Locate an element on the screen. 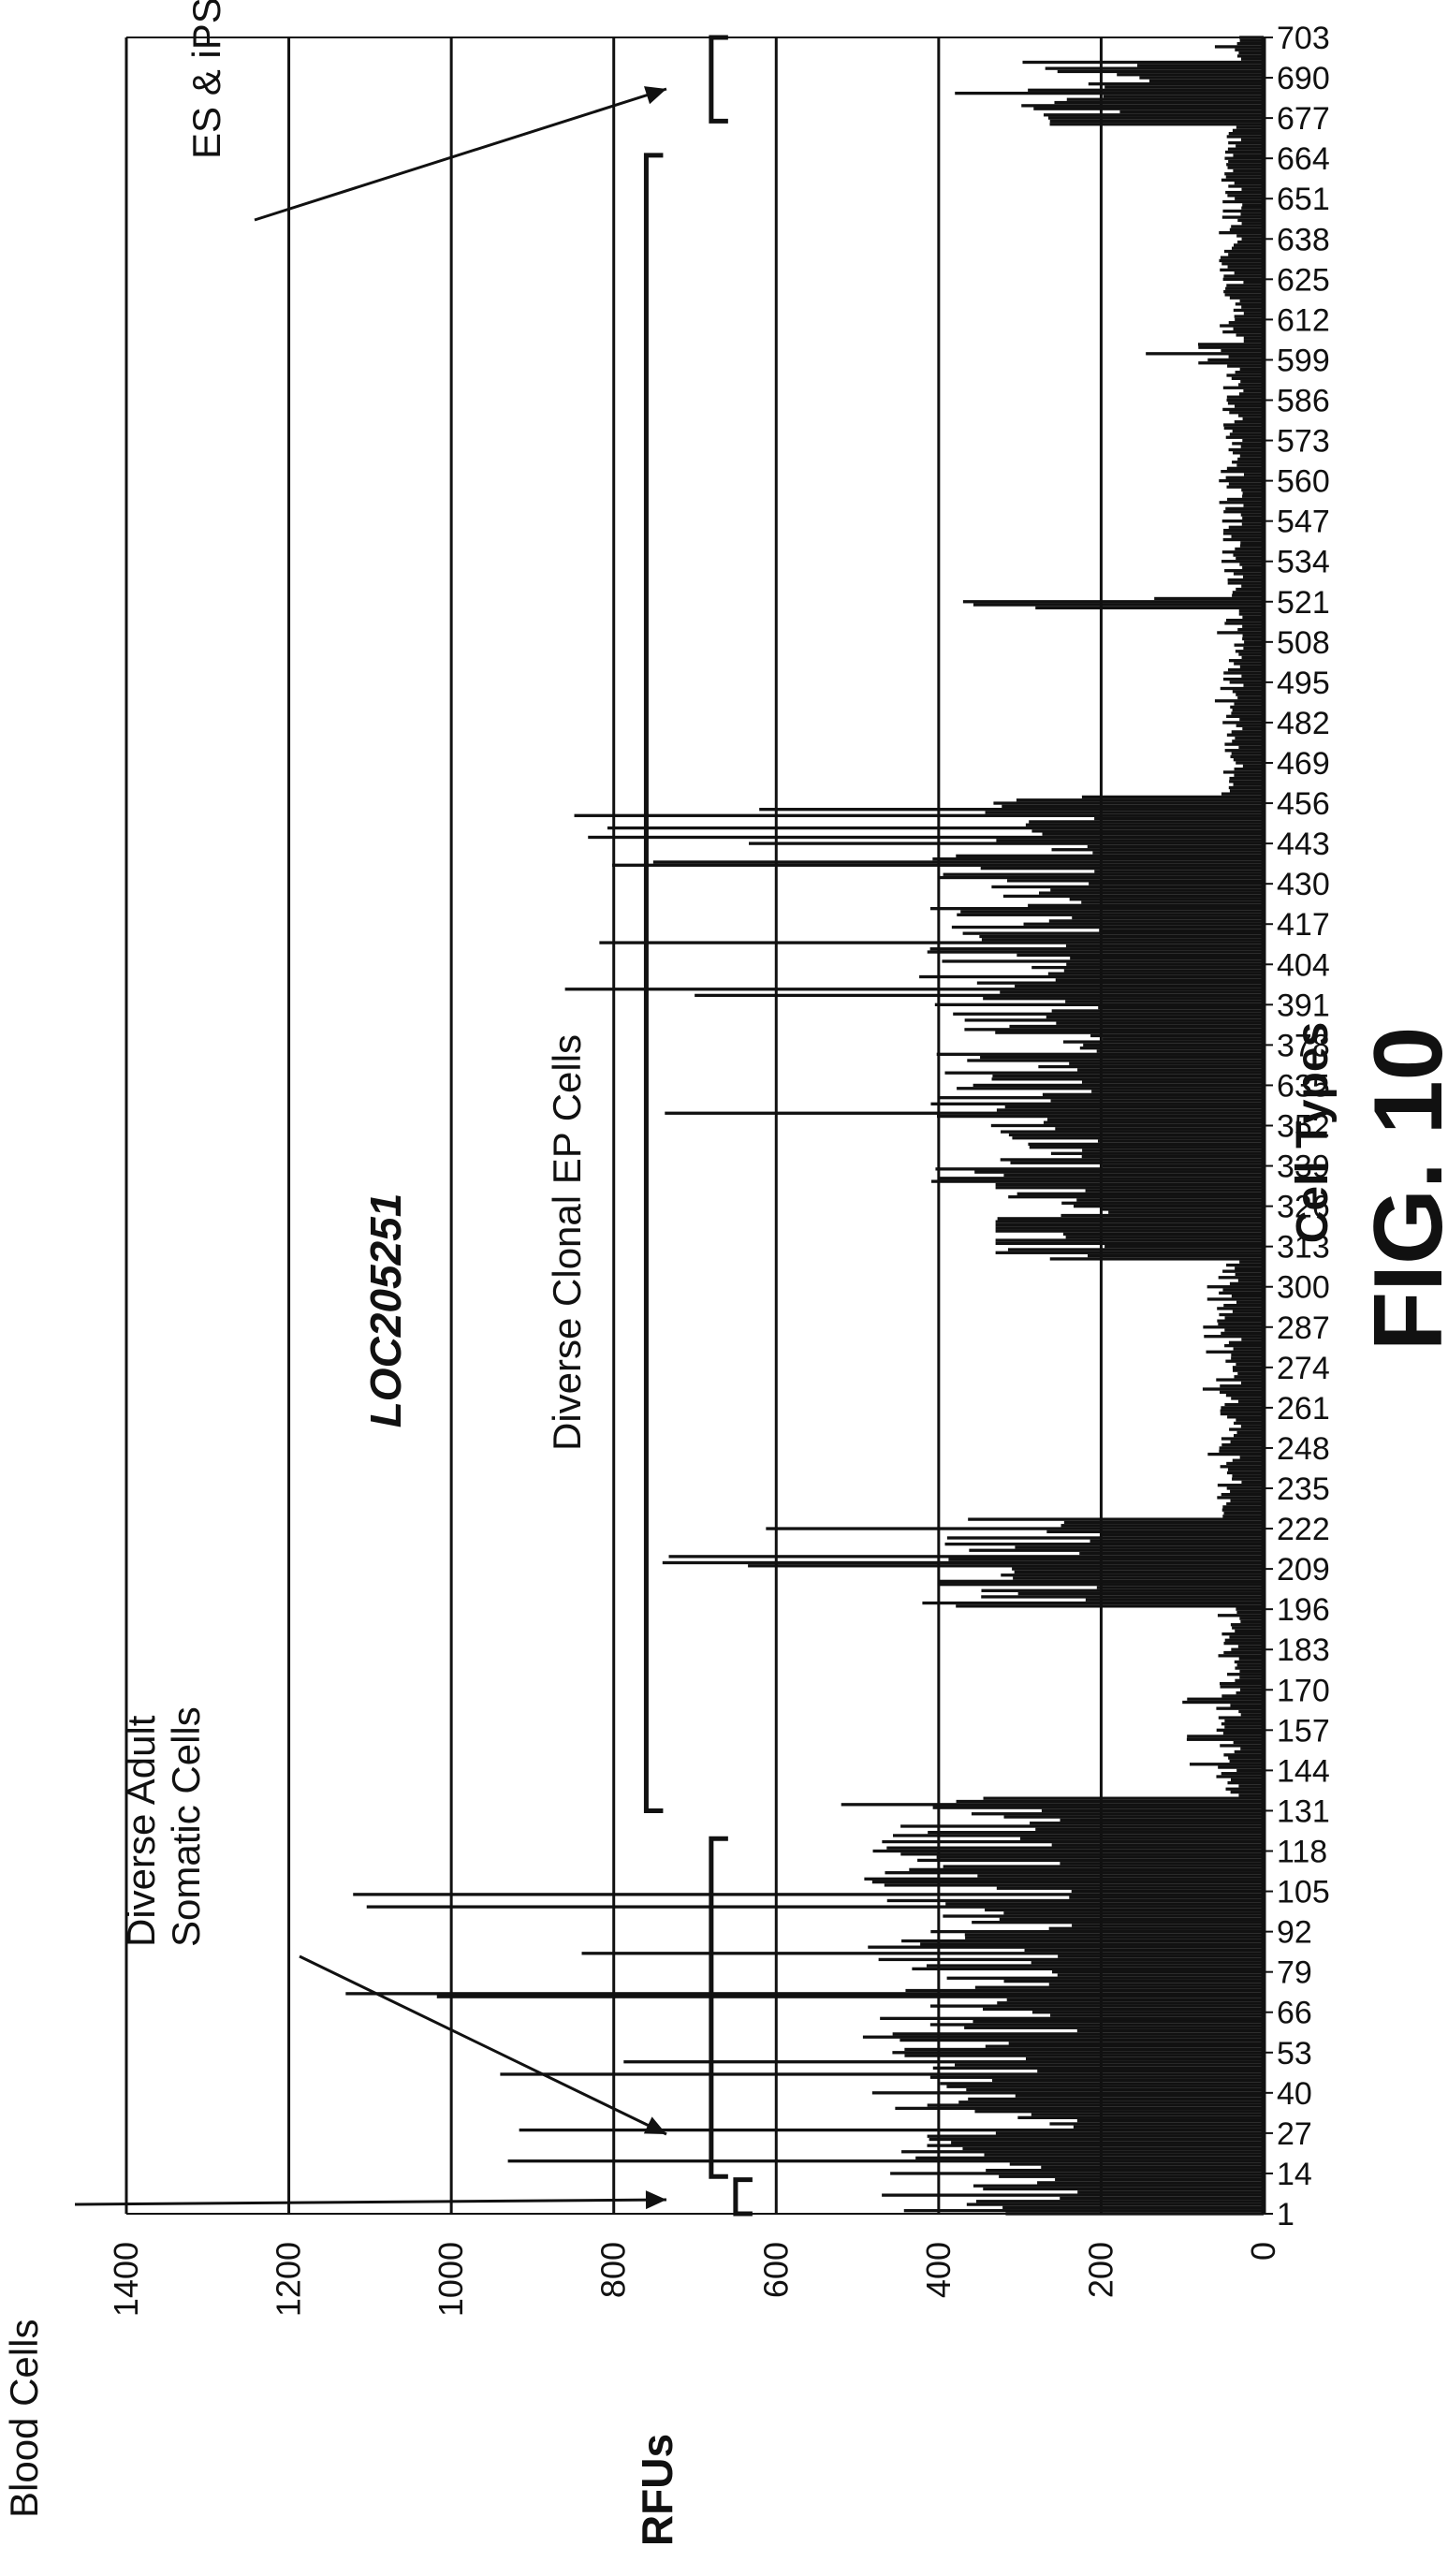 The width and height of the screenshot is (1448, 2576). x-tick-label: 482 is located at coordinates (1303, 723).